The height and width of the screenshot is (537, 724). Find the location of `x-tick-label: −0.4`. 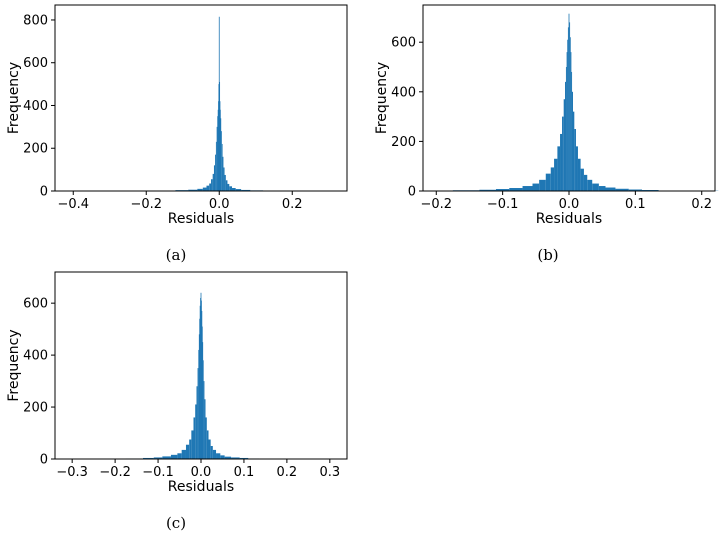

x-tick-label: −0.4 is located at coordinates (73, 204).